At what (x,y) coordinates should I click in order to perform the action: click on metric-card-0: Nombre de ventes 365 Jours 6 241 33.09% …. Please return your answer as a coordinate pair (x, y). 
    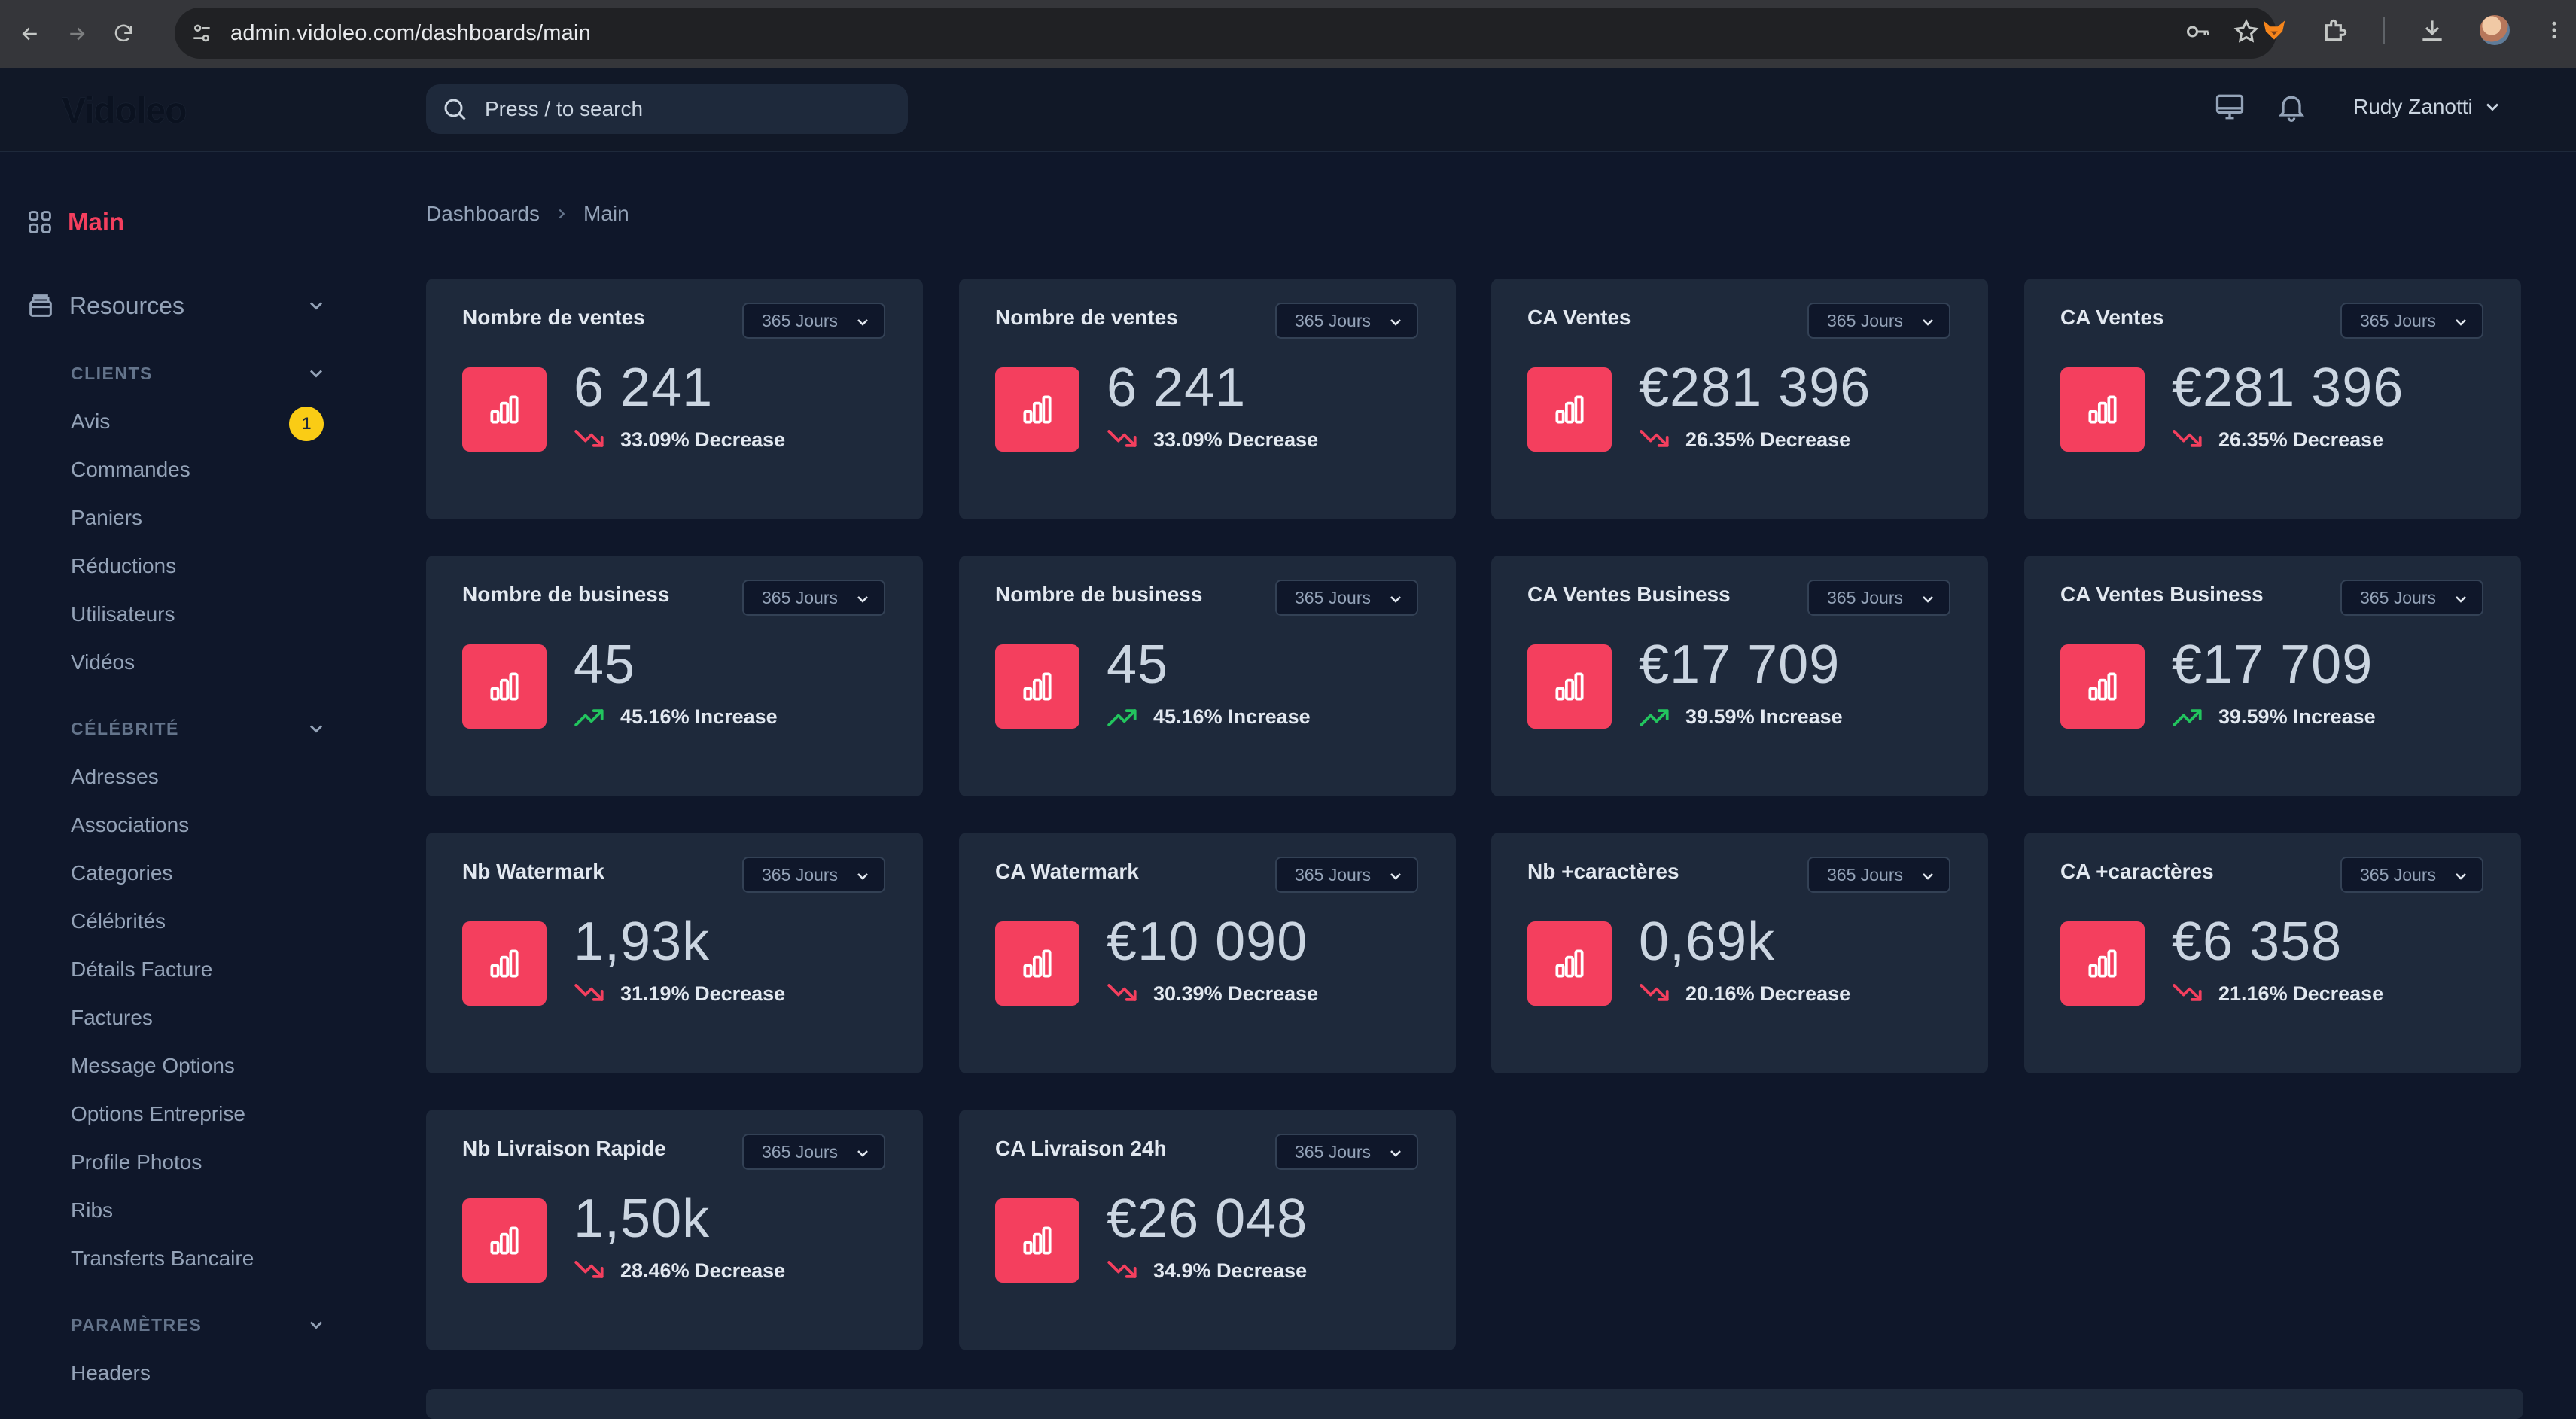
    Looking at the image, I should click on (675, 399).